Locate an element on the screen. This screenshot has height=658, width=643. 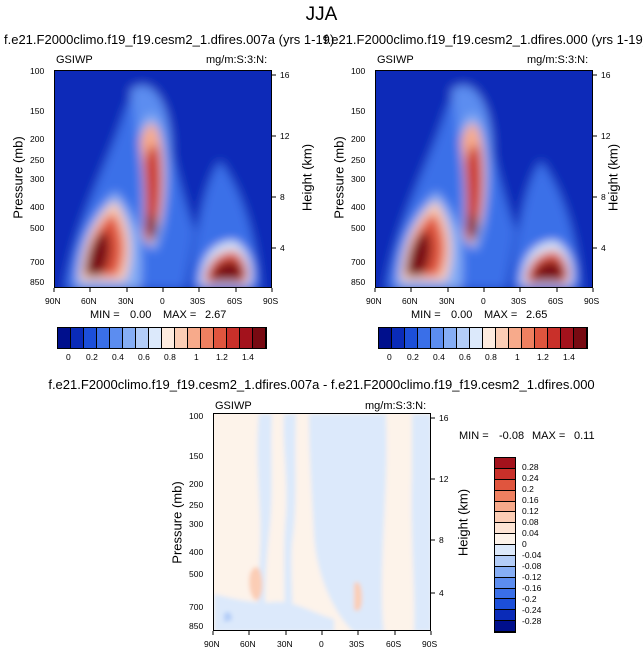
panel3-colorbar-tick: 0.28 is located at coordinates (530, 467).